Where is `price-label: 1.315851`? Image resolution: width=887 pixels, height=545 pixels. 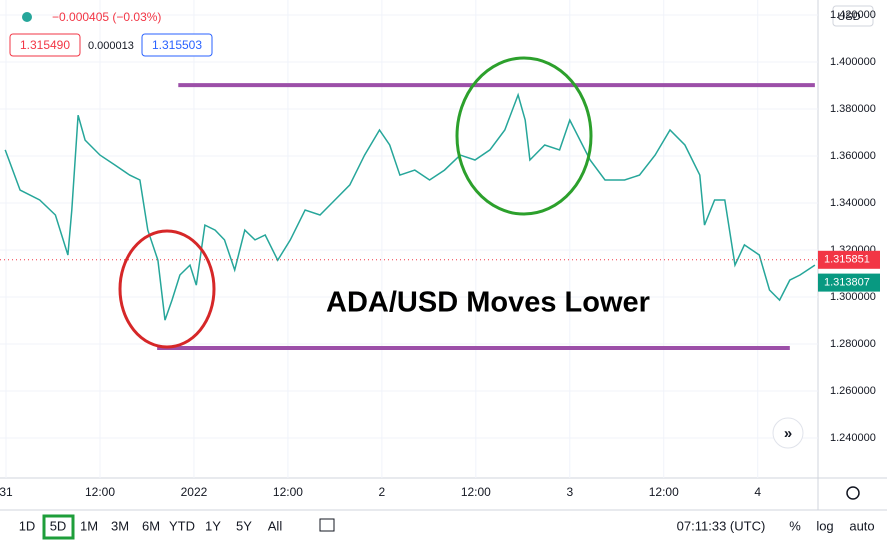
price-label: 1.315851 is located at coordinates (847, 260).